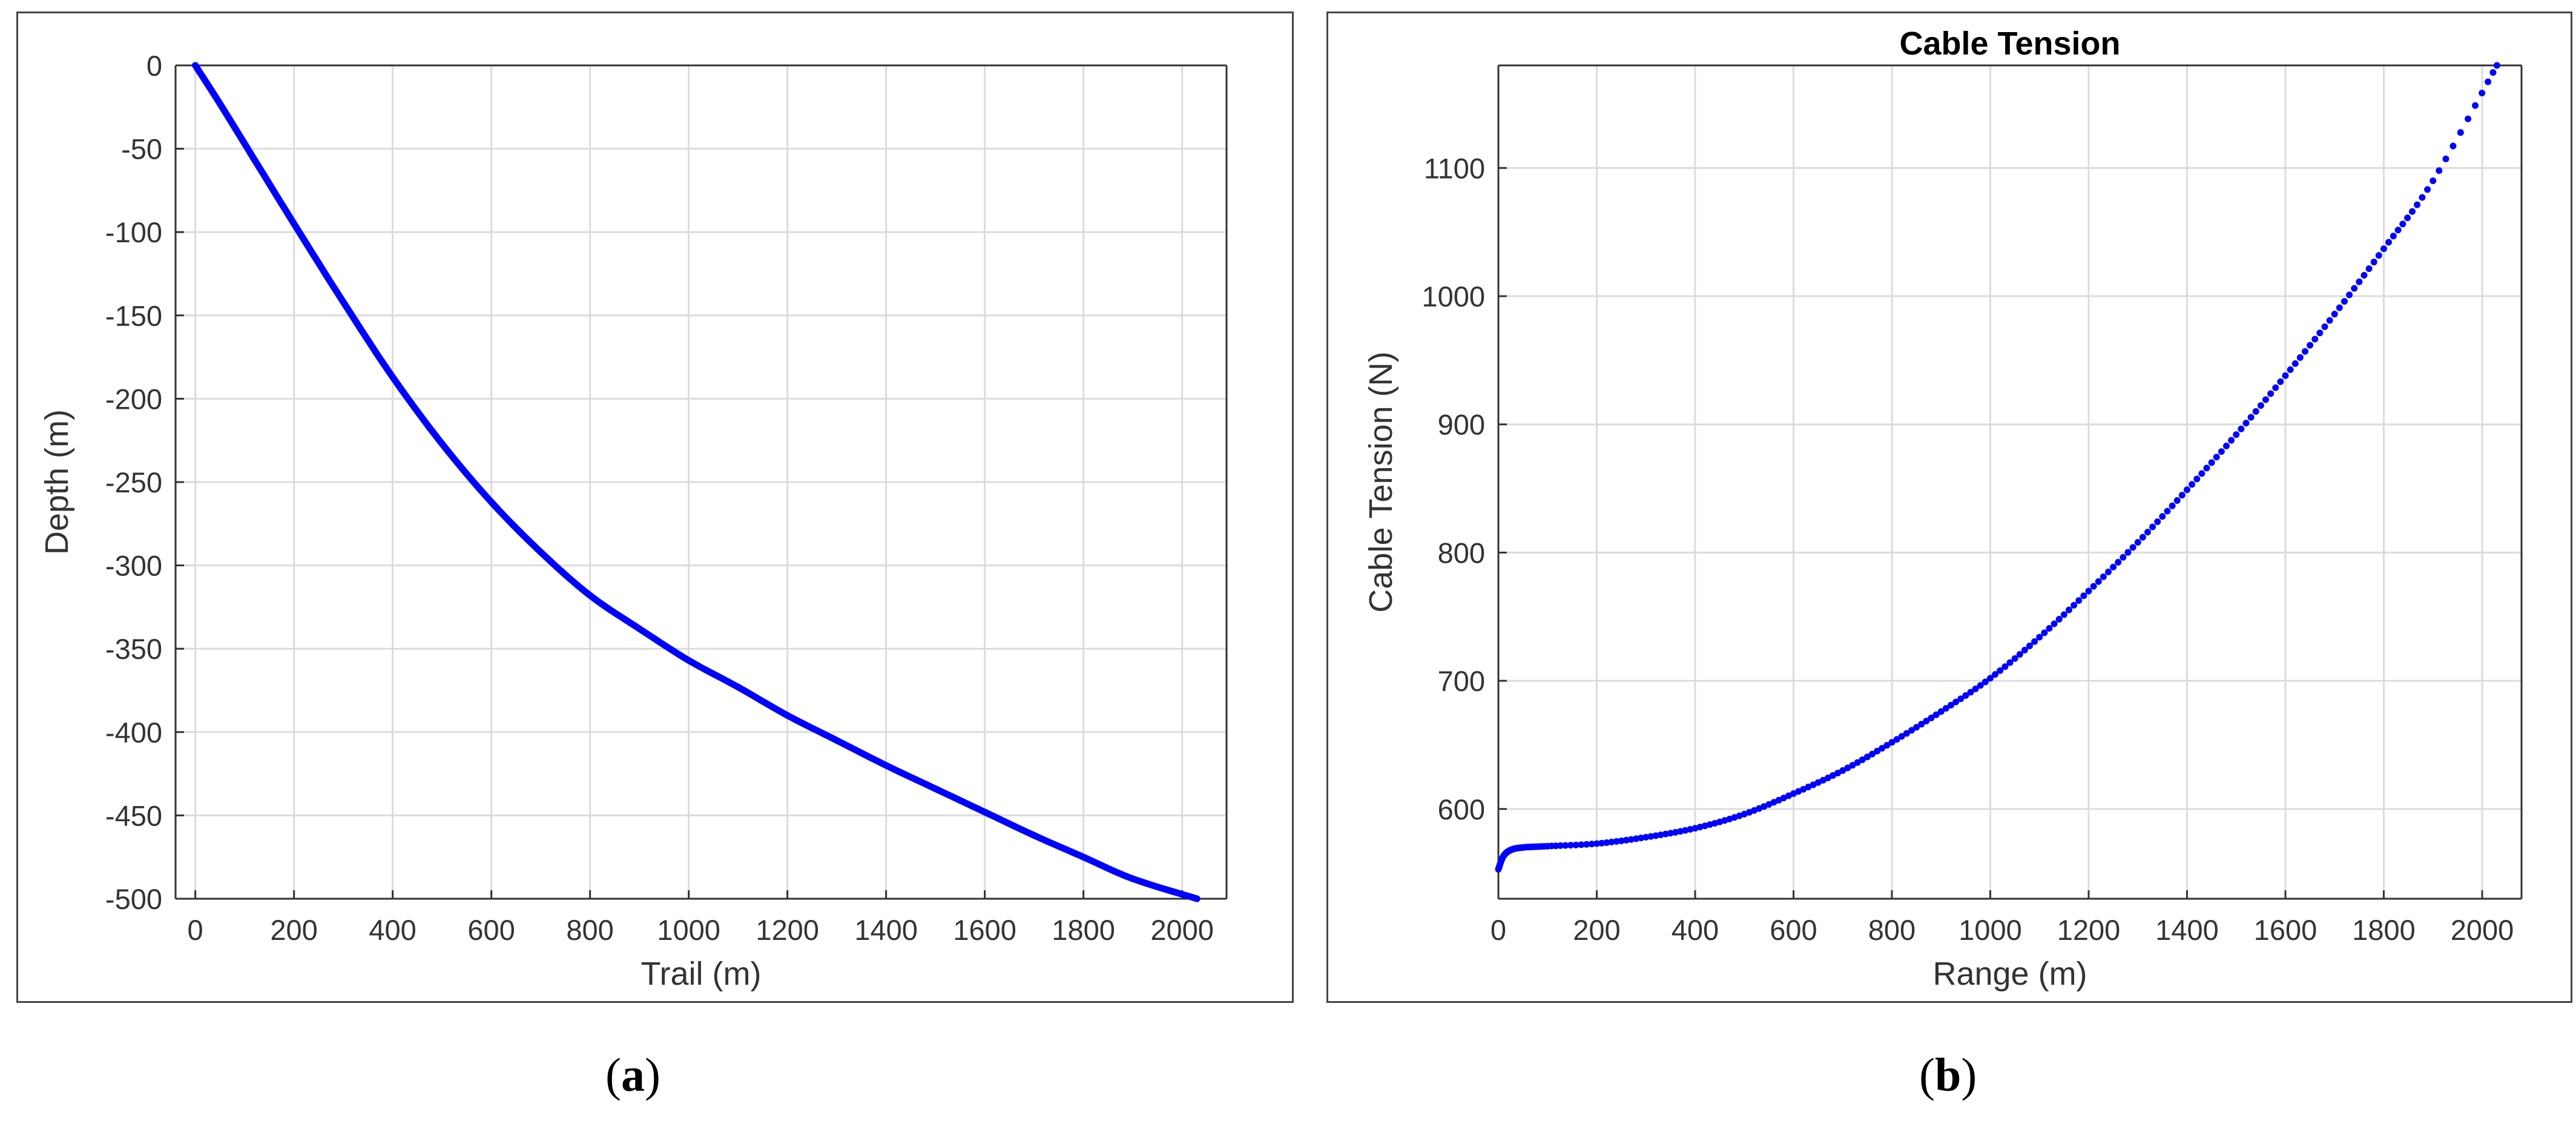 The height and width of the screenshot is (1121, 2576). Describe the element at coordinates (2009, 974) in the screenshot. I see `x-axis-label: Range (m)` at that location.